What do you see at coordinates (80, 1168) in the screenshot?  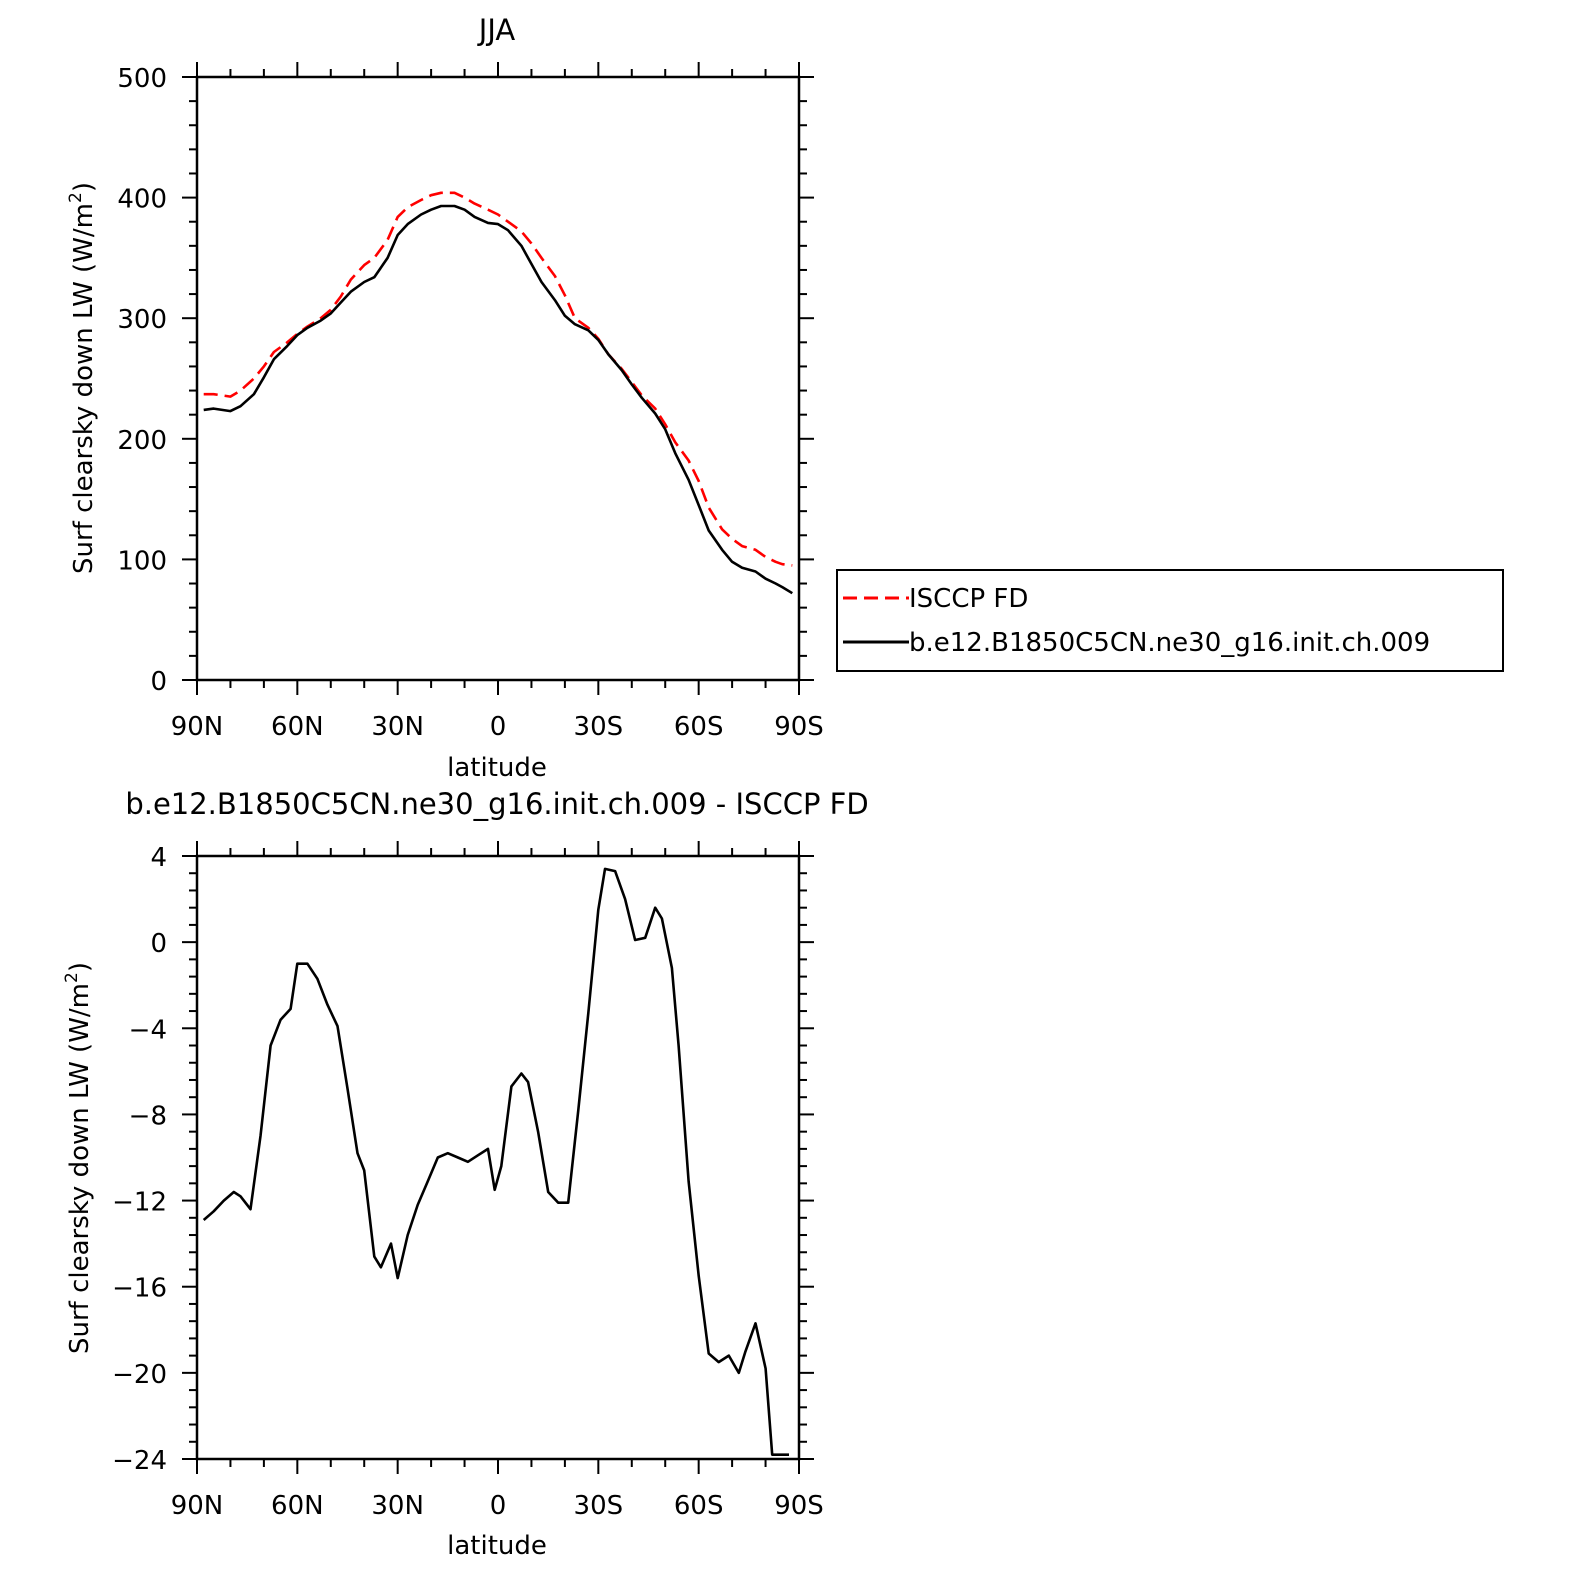 I see `bottom-y-label-main: Surf clearsky down LW (W/m` at bounding box center [80, 1168].